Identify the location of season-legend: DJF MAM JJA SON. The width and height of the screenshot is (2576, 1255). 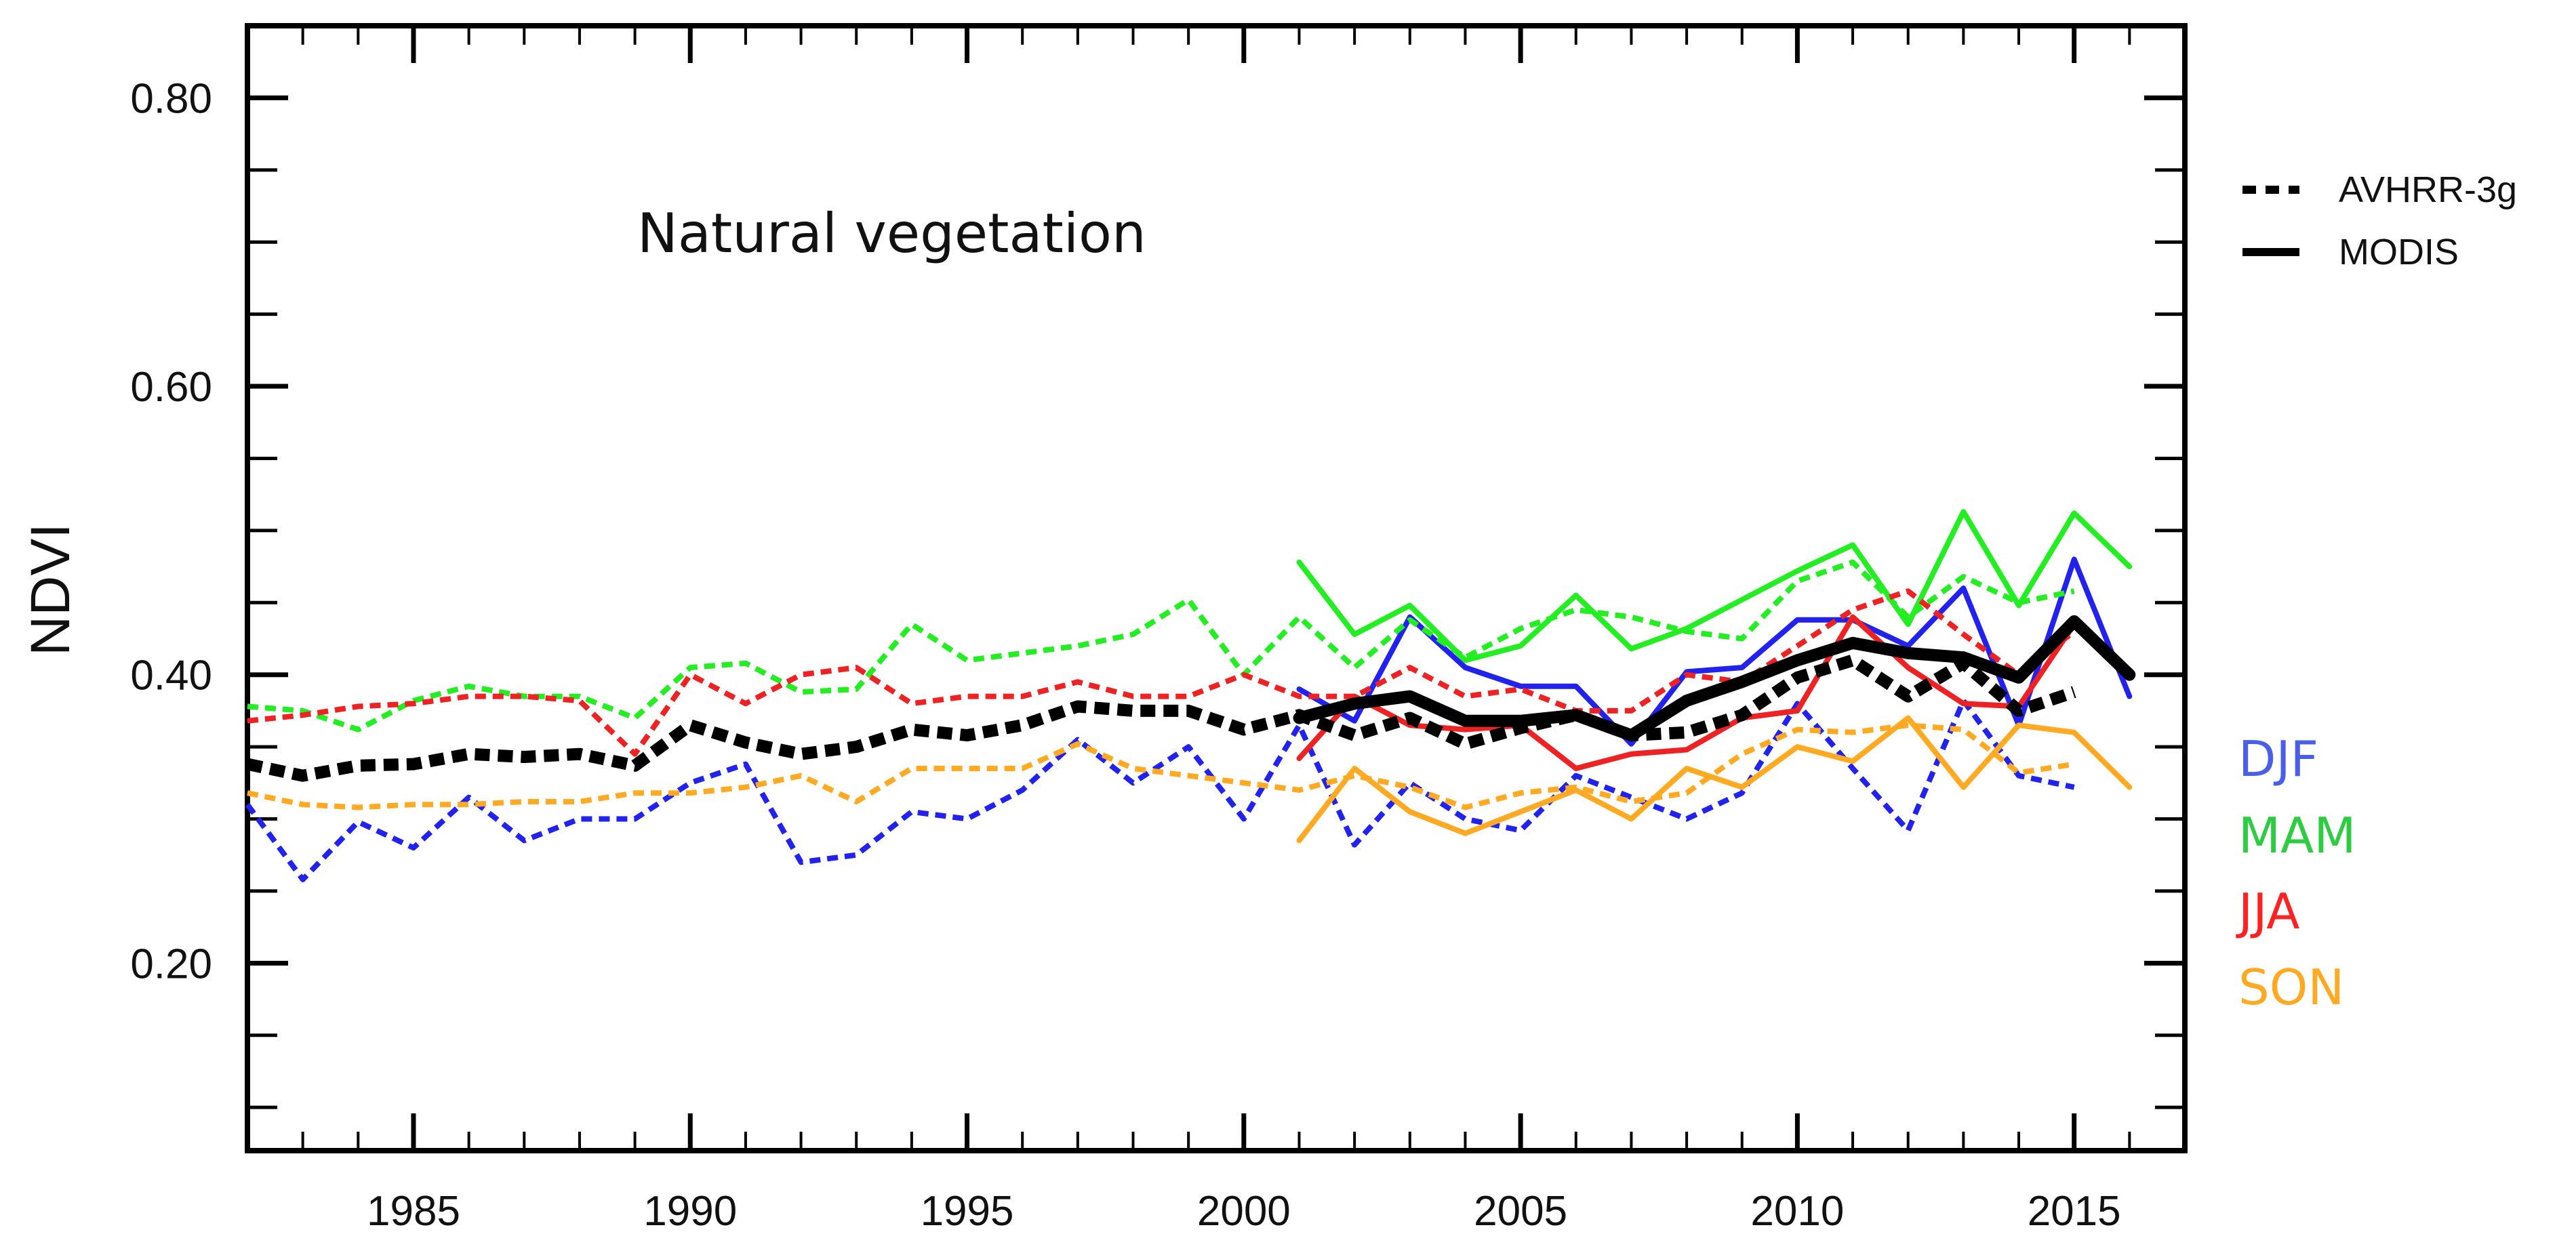
(2296, 873).